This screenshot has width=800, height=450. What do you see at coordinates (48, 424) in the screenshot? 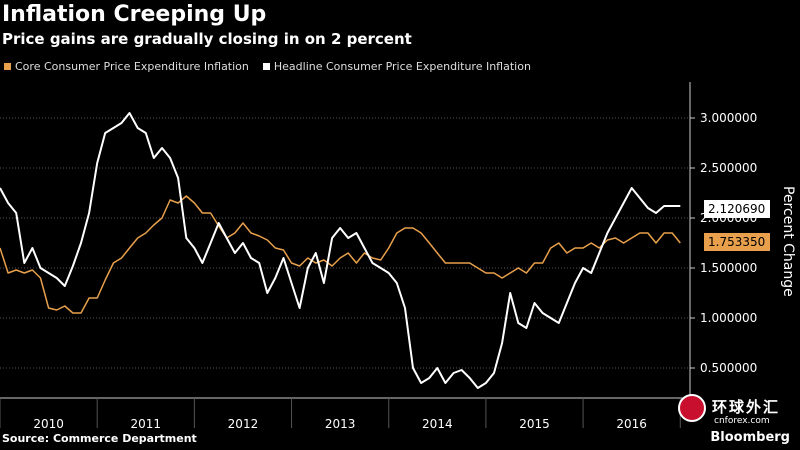
I see `x-tick-label: 2010` at bounding box center [48, 424].